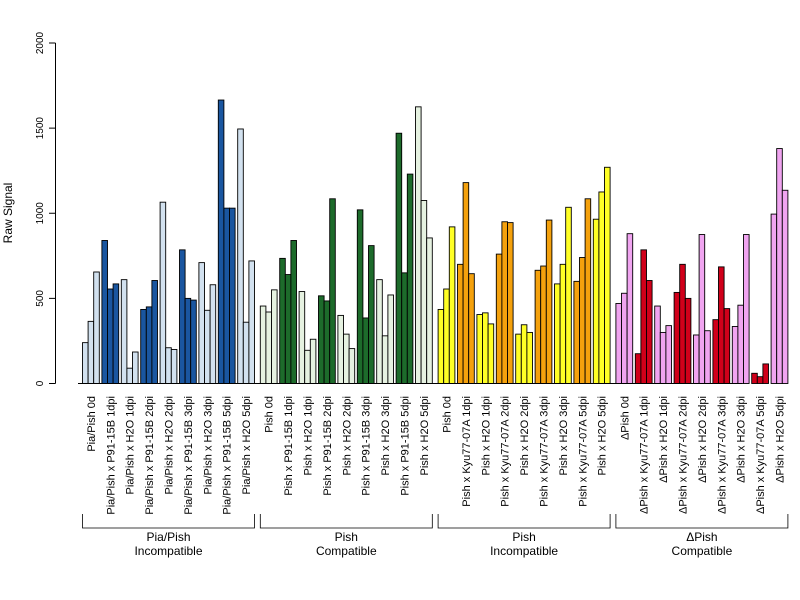 This screenshot has width=800, height=600. What do you see at coordinates (40, 298) in the screenshot?
I see `y-tick-label: 500` at bounding box center [40, 298].